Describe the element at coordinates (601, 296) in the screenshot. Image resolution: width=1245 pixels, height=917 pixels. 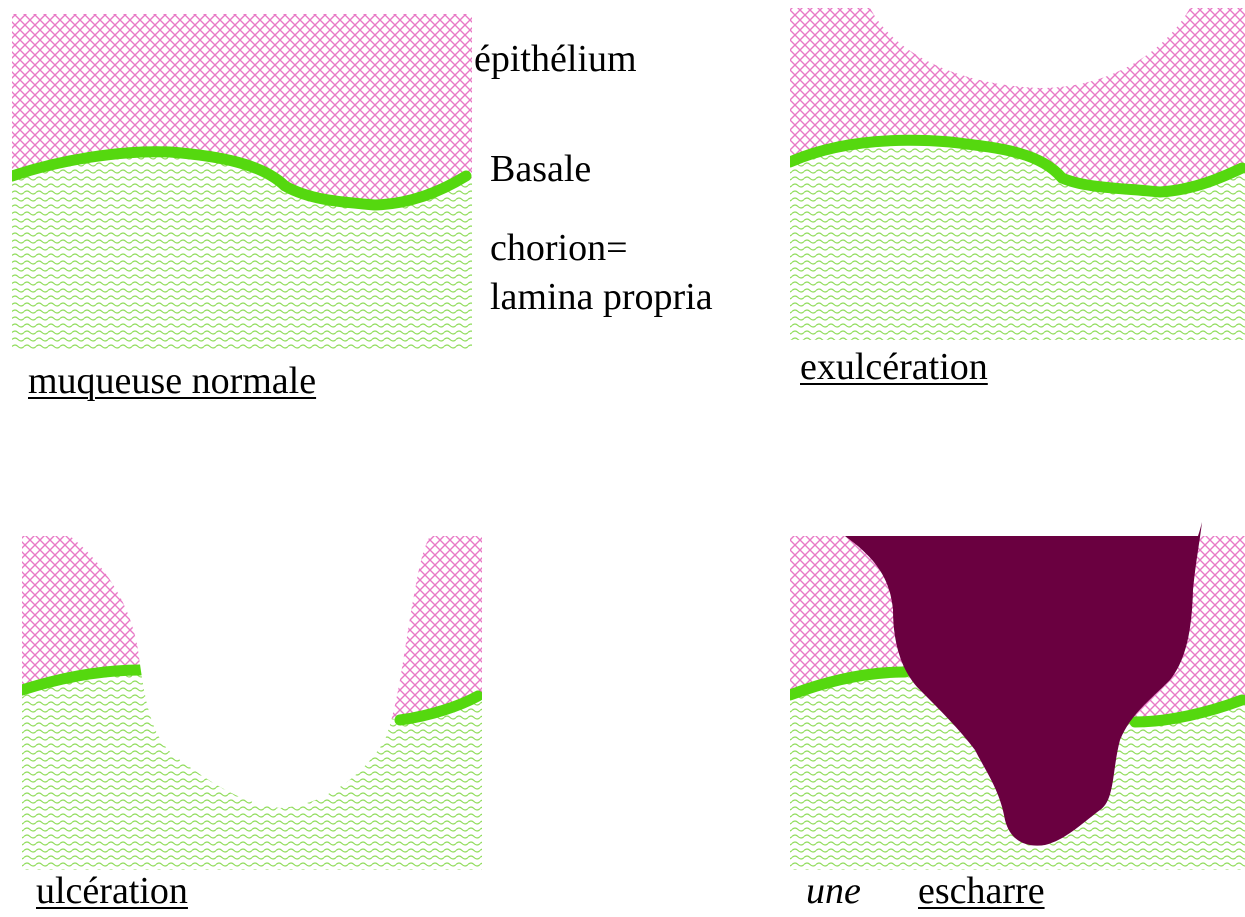
I see `label-chorion-line2: lamina propria` at that location.